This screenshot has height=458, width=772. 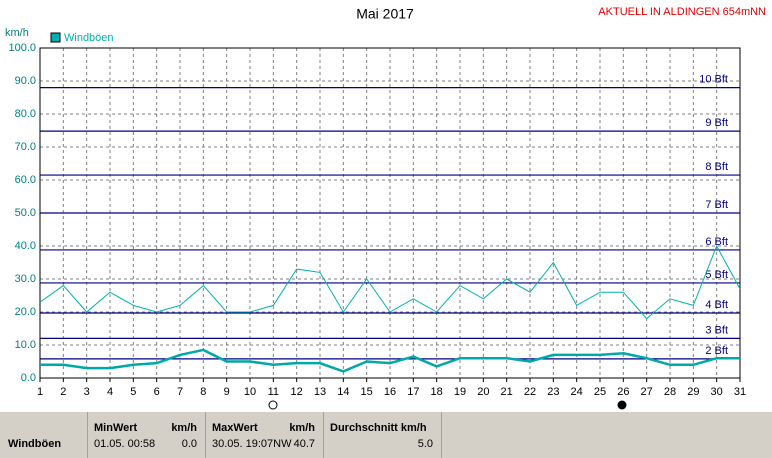 I want to click on y-axis-label: km/h, so click(x=17, y=33).